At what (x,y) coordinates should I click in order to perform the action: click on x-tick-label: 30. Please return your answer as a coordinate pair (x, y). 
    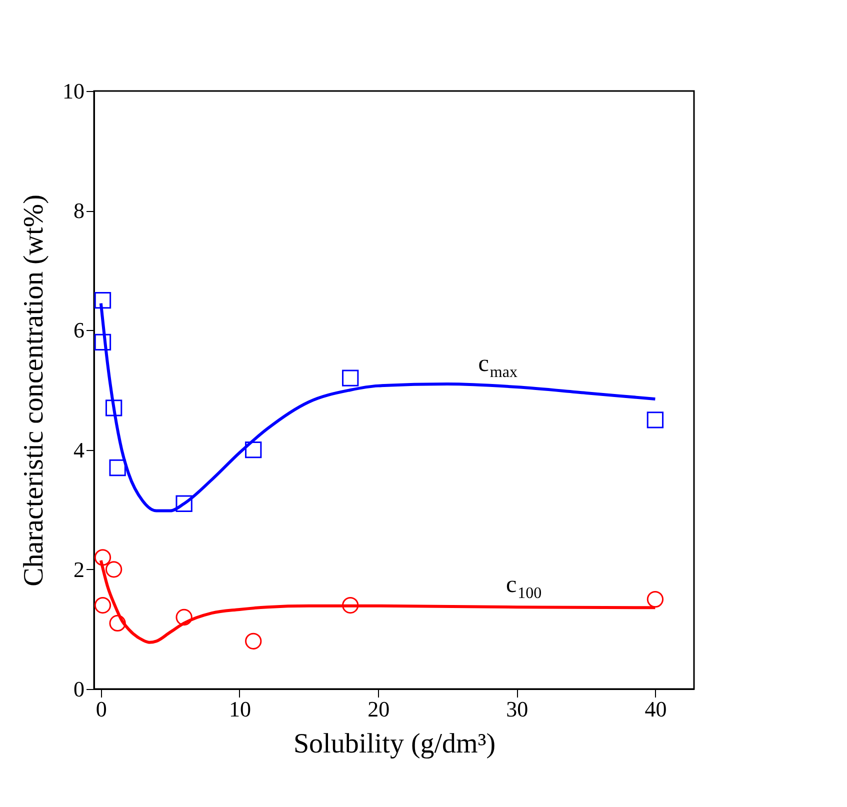
    Looking at the image, I should click on (517, 709).